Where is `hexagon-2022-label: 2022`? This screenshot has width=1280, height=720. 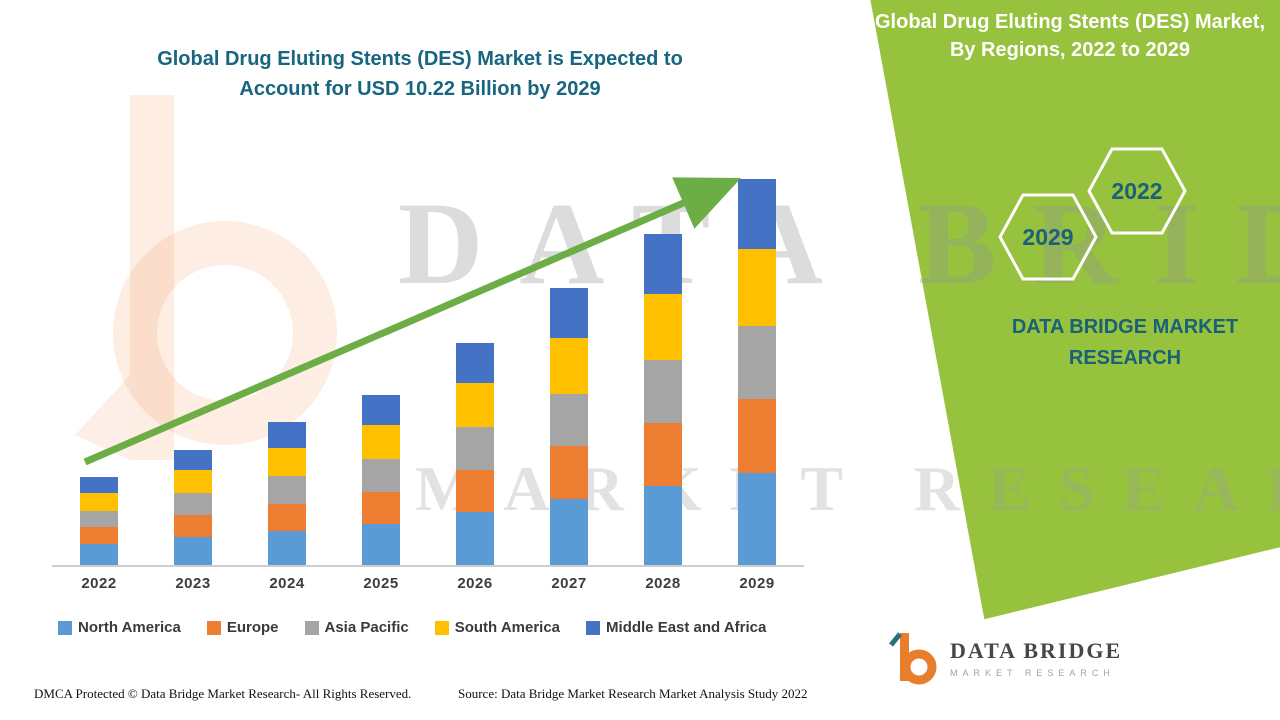
hexagon-2022-label: 2022 is located at coordinates (1136, 191).